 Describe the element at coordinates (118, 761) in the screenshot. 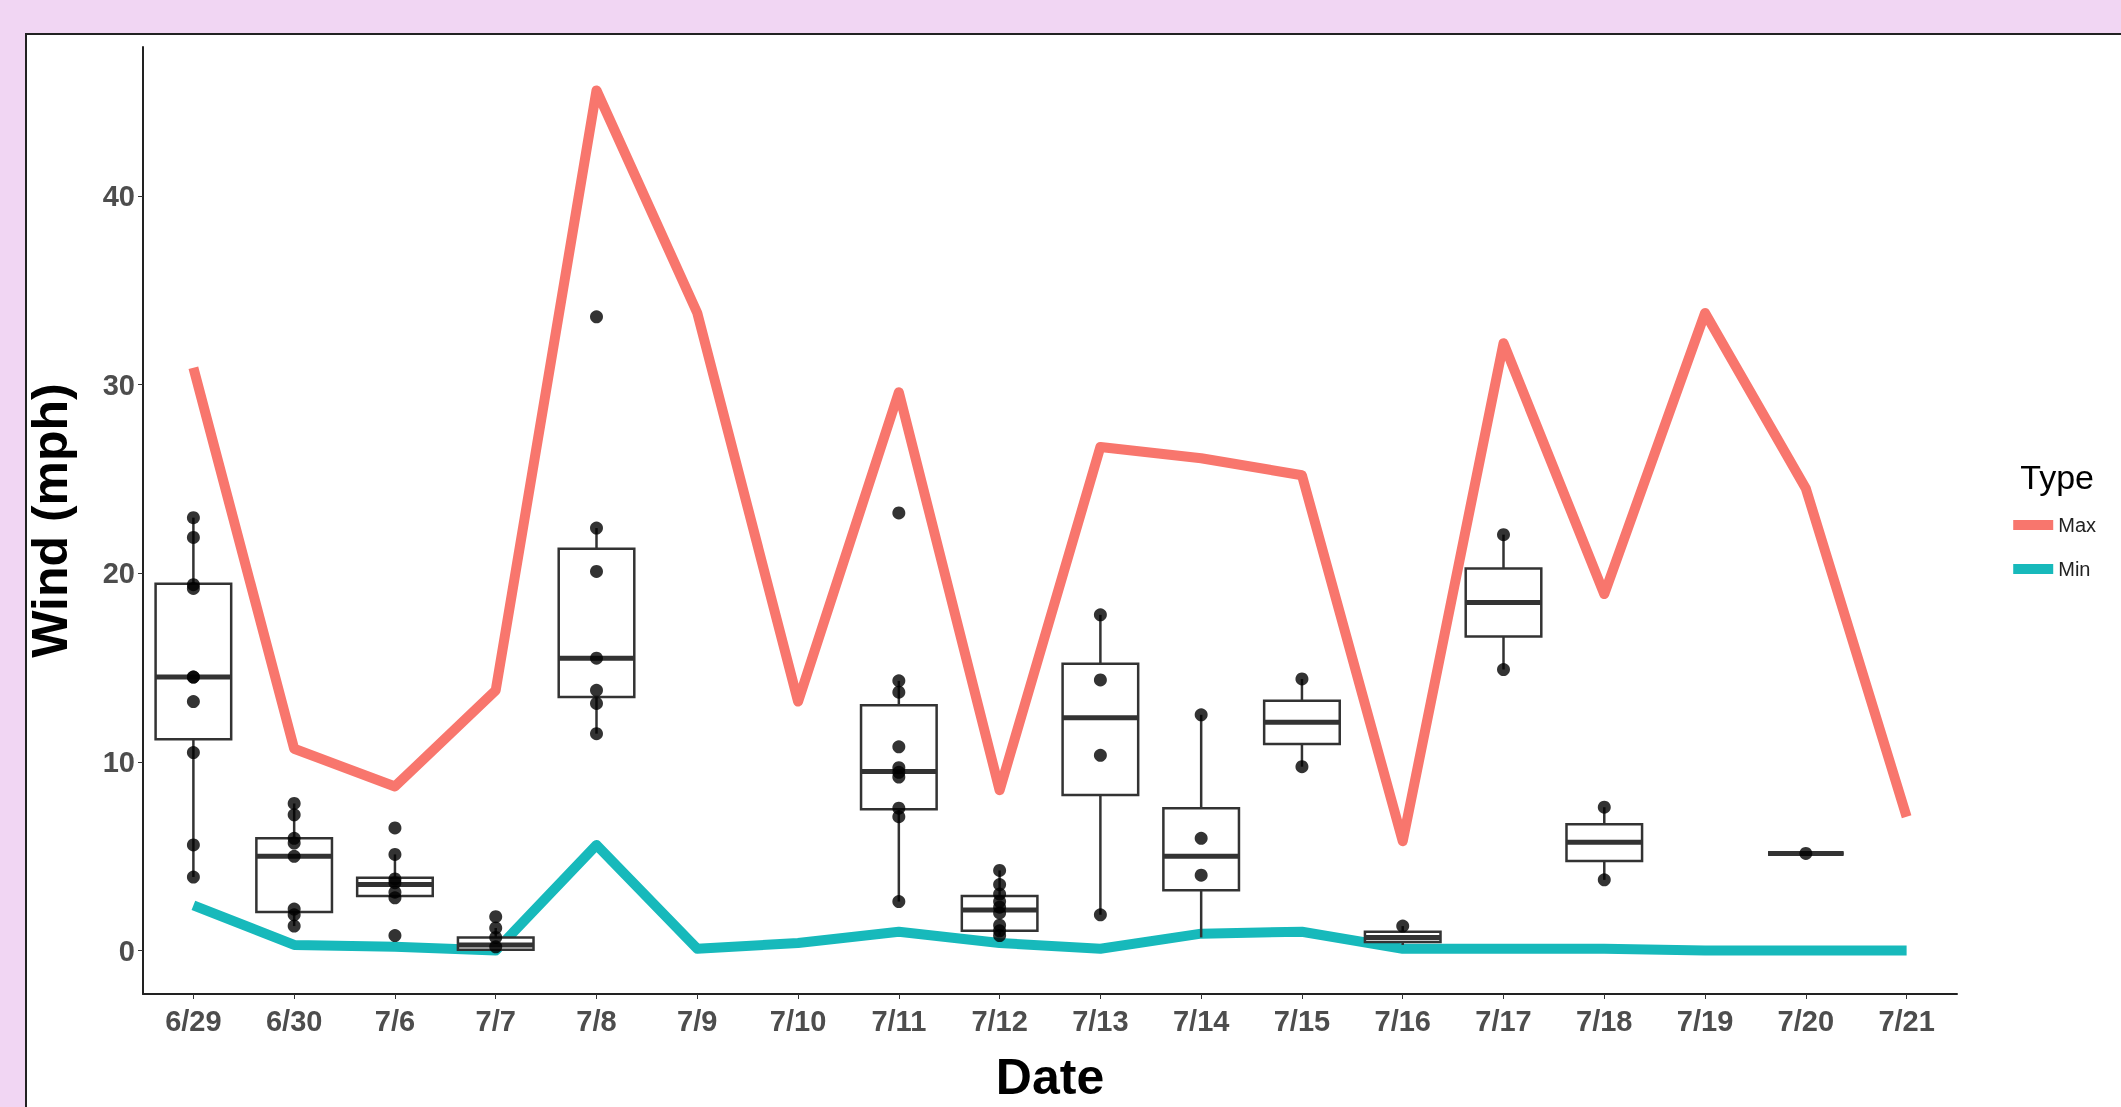

I see `y-tick-label: 10` at that location.